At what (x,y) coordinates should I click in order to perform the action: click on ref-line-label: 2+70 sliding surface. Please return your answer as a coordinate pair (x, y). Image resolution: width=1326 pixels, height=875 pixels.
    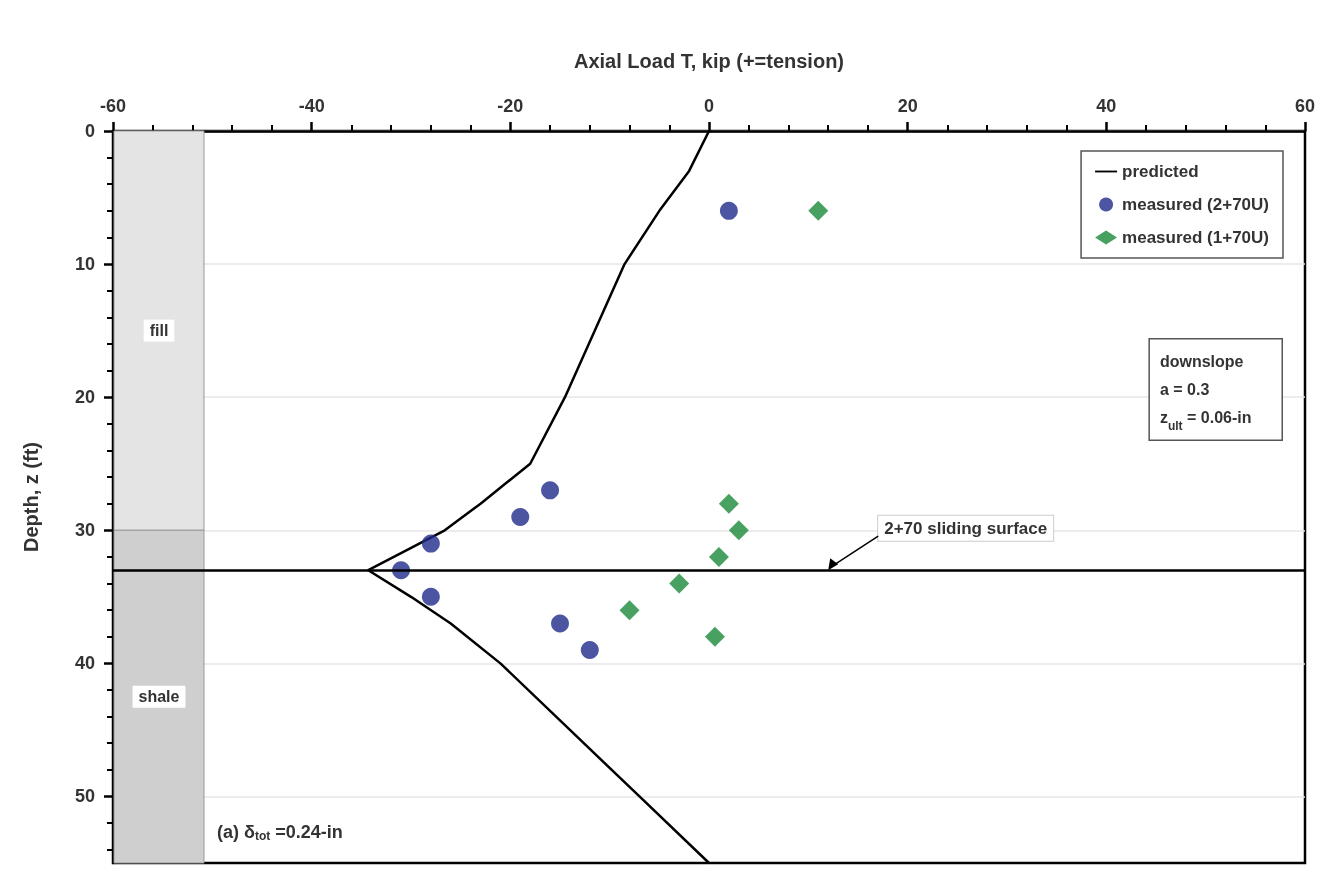
    Looking at the image, I should click on (966, 528).